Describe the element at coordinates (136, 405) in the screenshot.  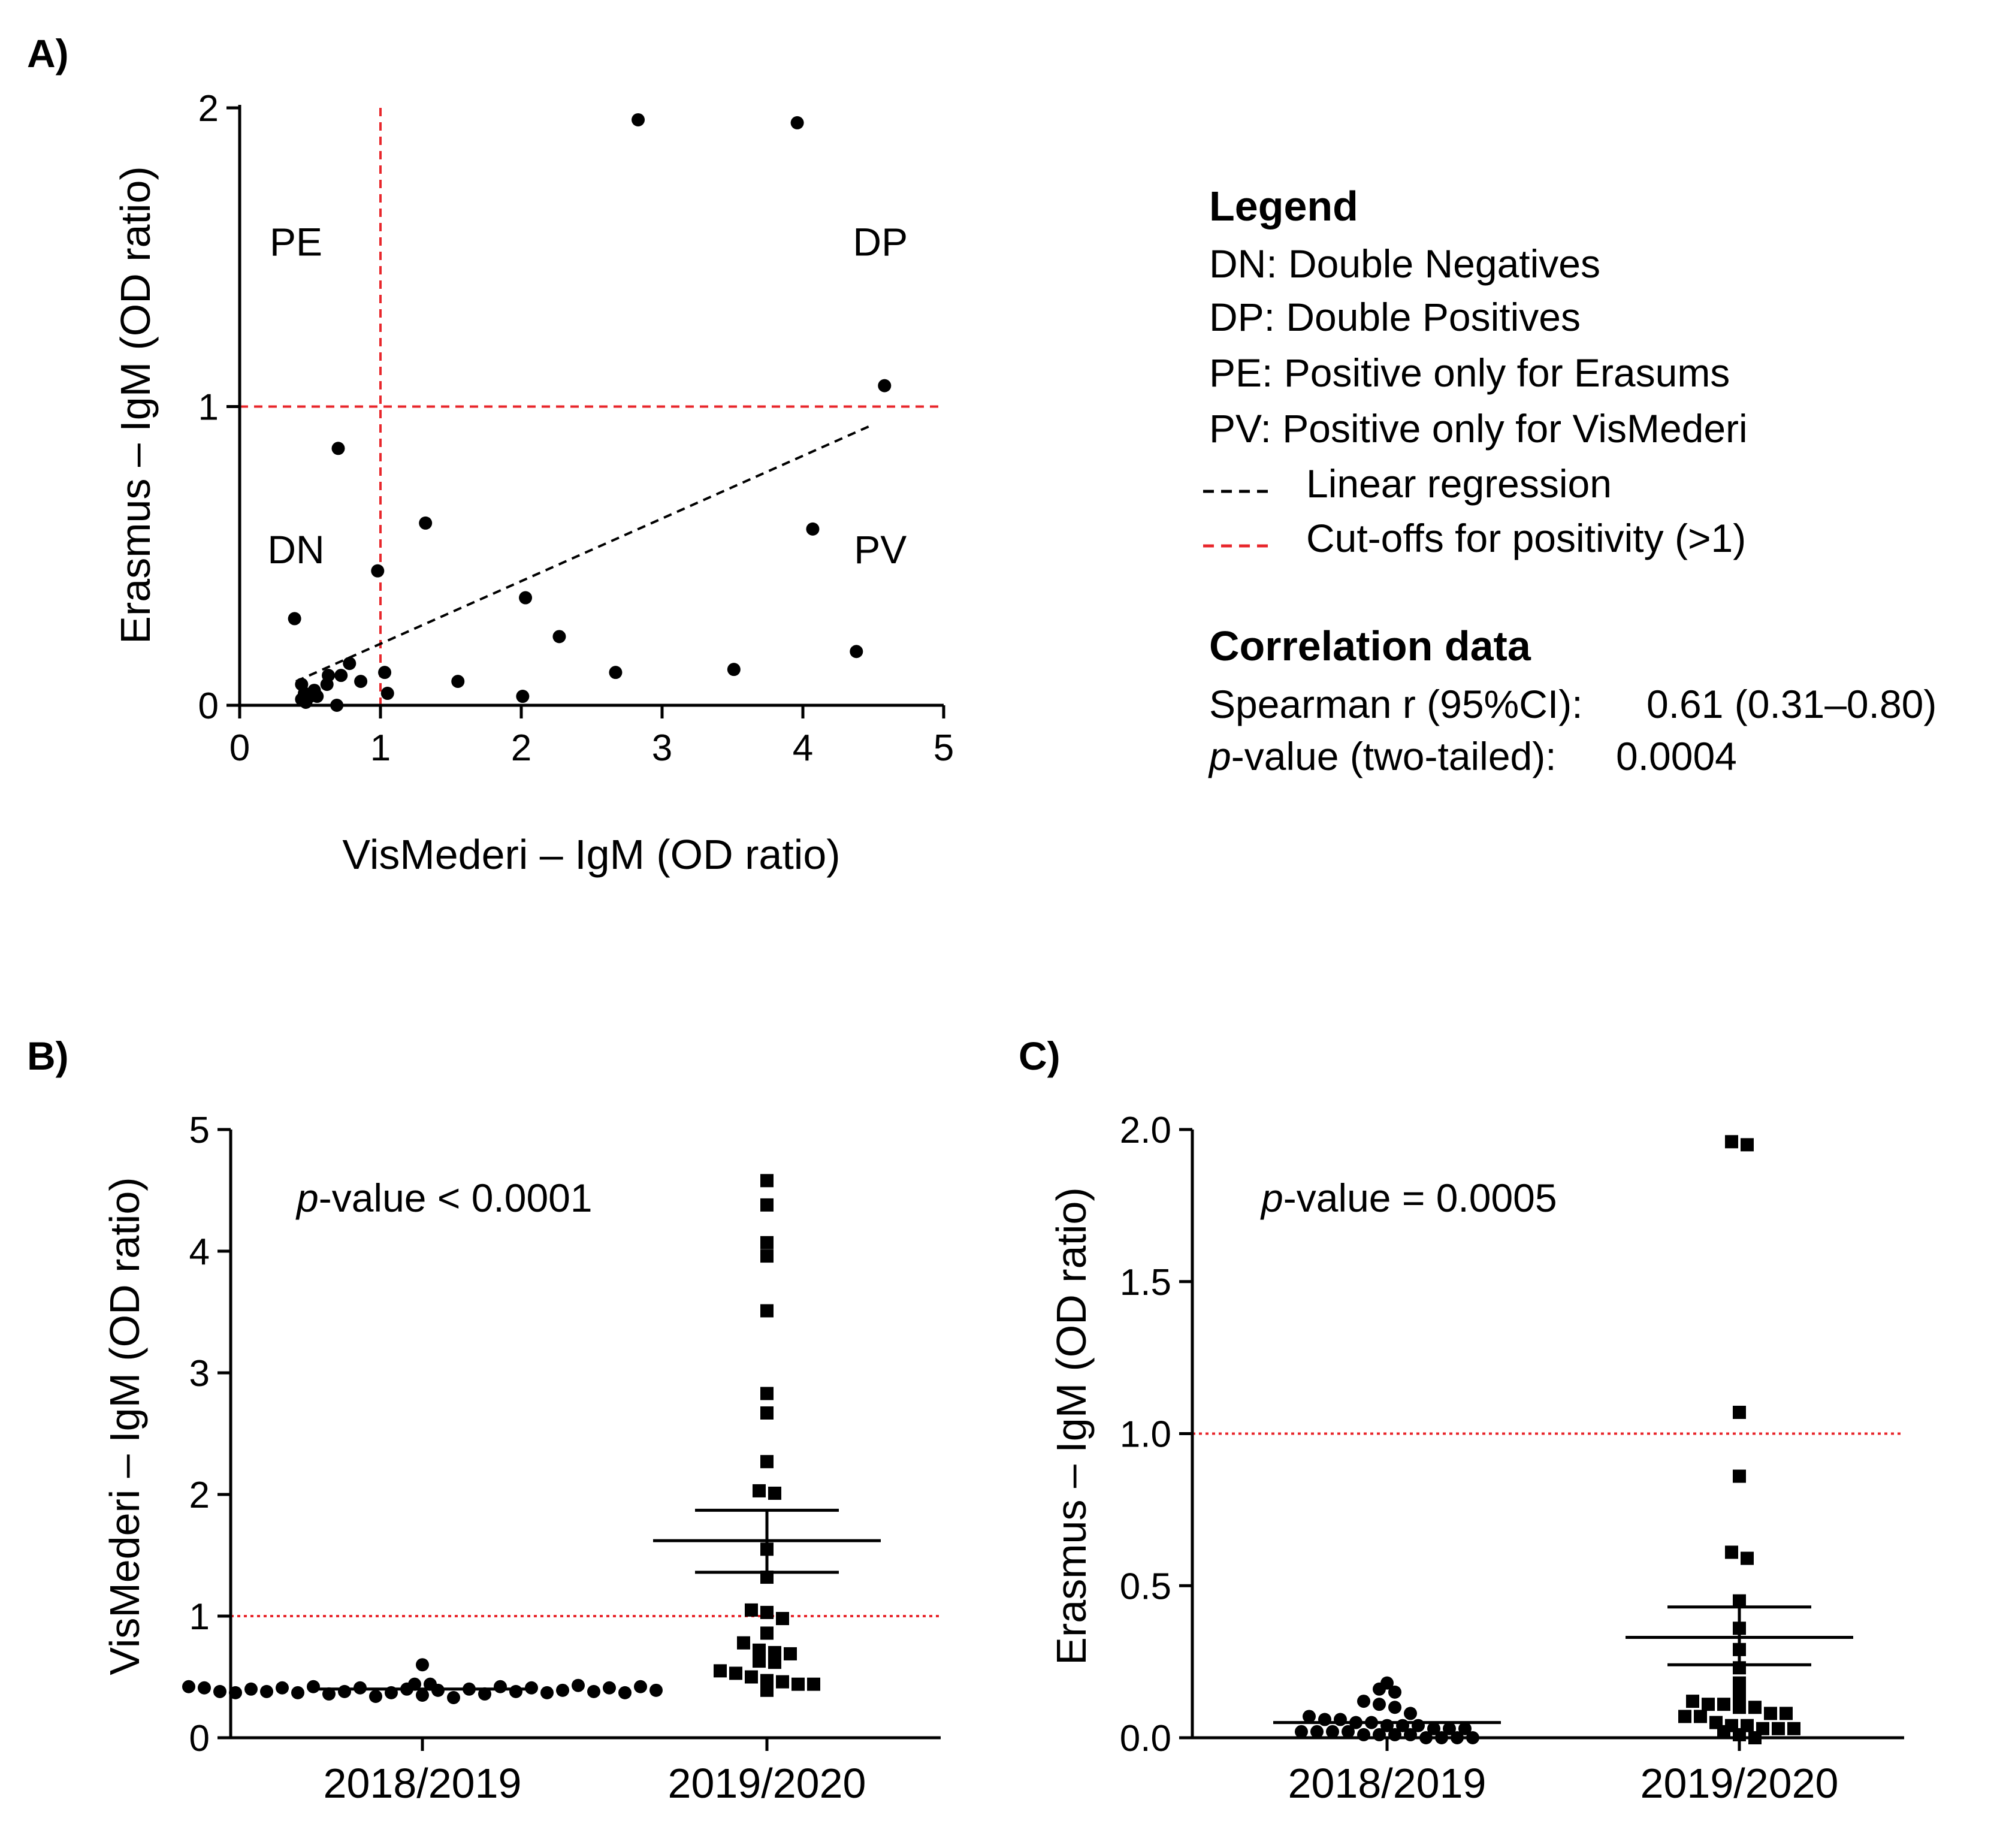
I see `panel-a-y-label: Erasmus – IgM (OD ratio)` at that location.